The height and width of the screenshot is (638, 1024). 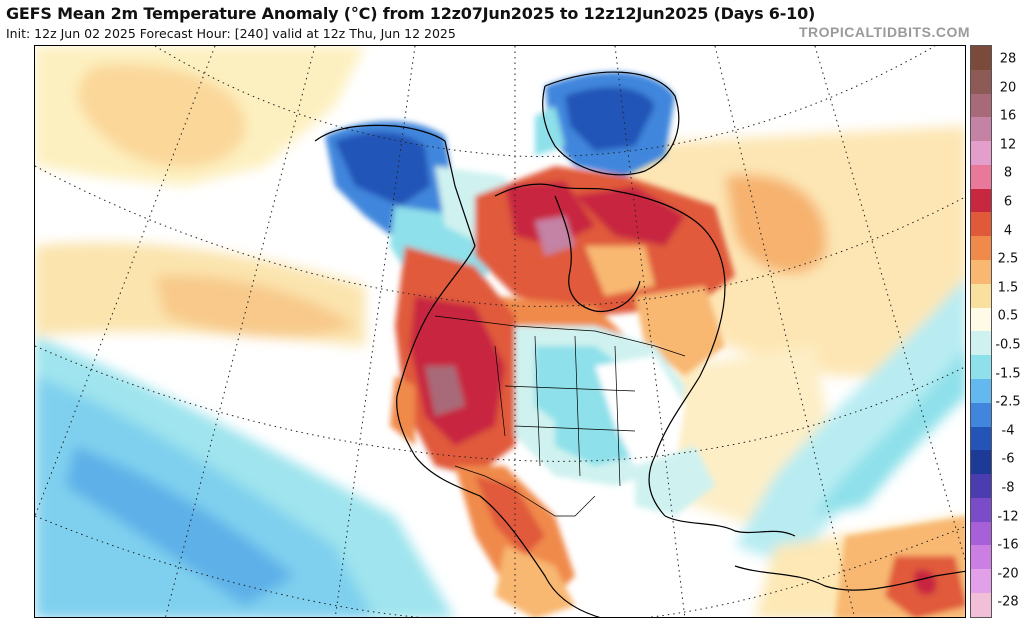 I want to click on colorbar-label: -2.5, so click(x=1008, y=402).